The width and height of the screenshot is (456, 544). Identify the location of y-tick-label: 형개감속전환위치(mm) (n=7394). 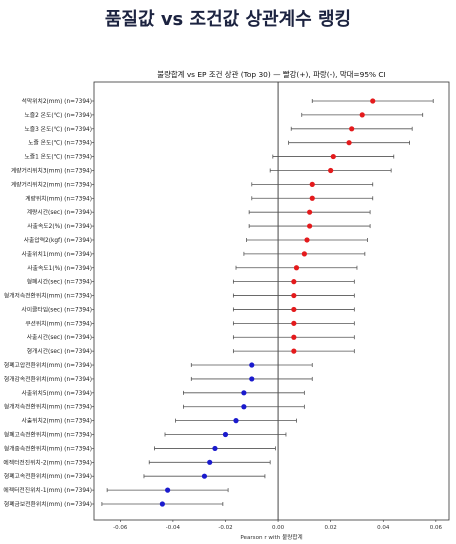
(48, 379).